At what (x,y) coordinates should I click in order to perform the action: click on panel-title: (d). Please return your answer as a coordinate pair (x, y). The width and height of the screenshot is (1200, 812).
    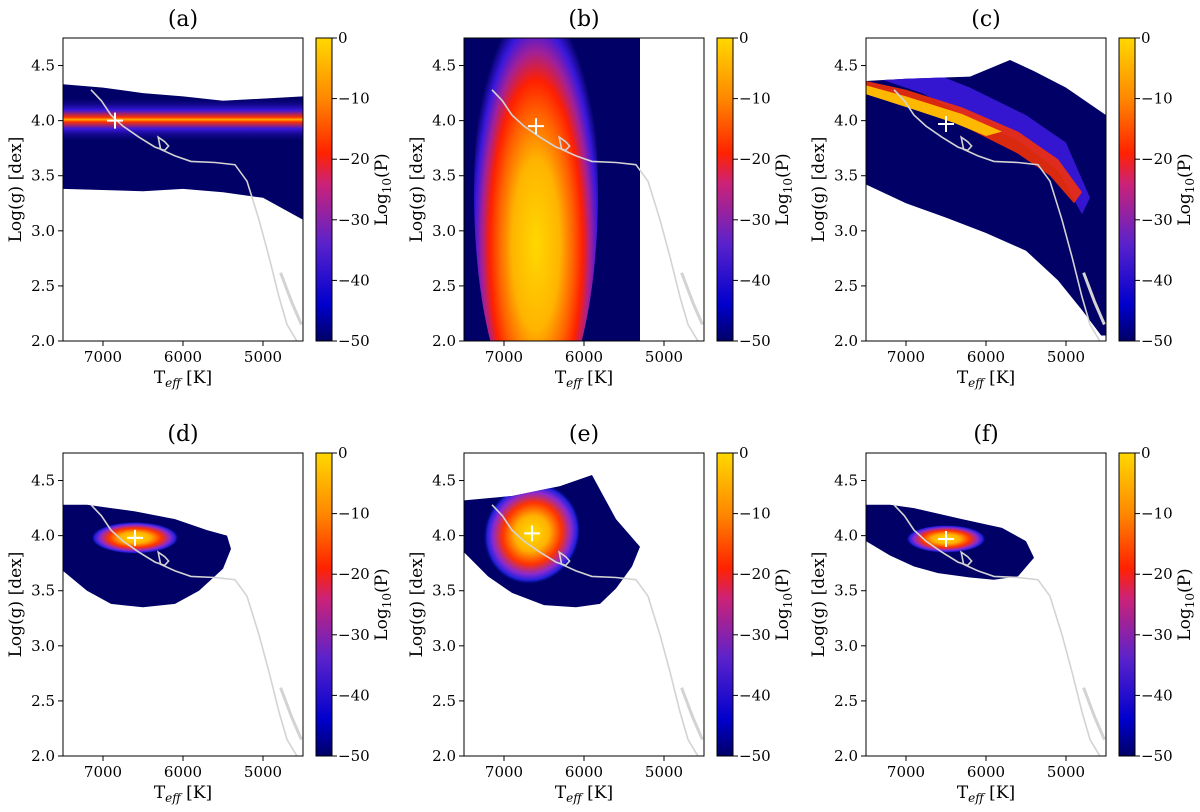
    Looking at the image, I should click on (182, 434).